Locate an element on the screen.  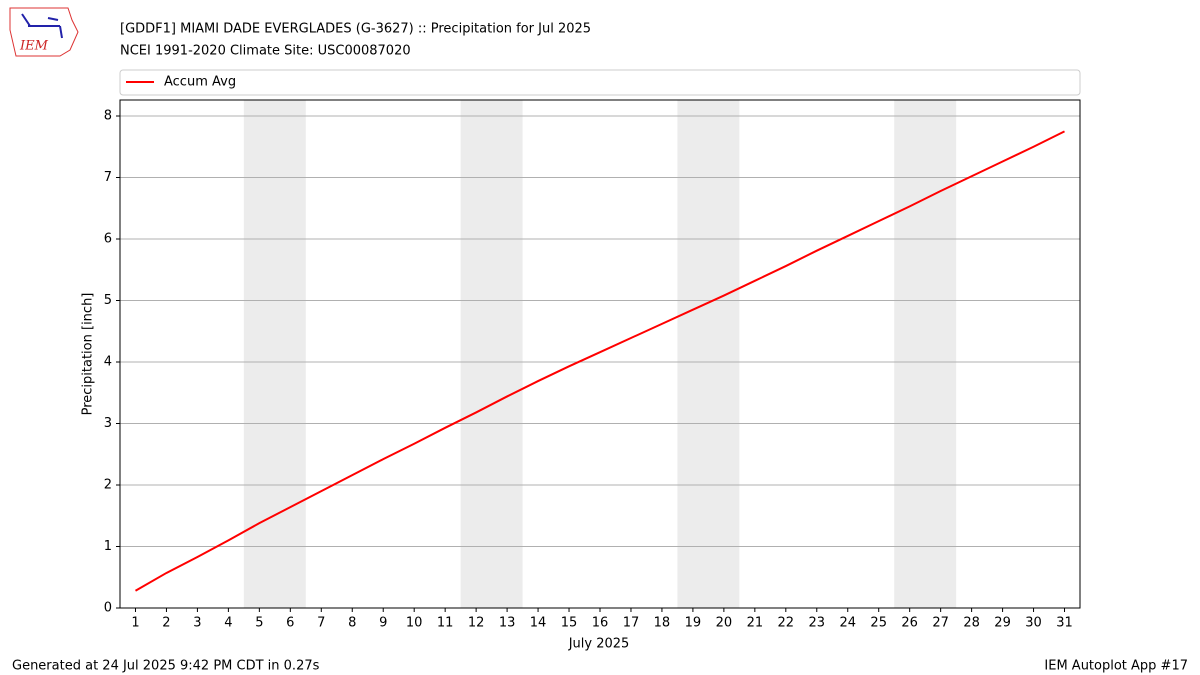
y-tick-label: 8 is located at coordinates (108, 115).